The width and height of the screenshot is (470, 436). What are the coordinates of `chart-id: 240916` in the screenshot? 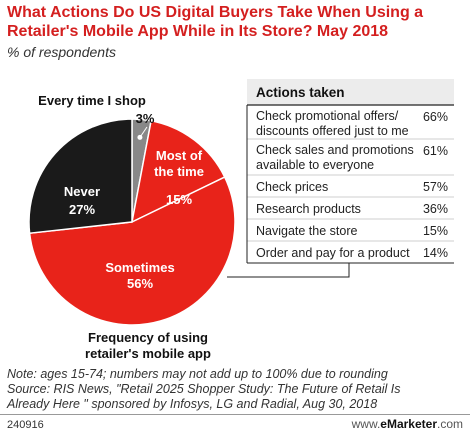 It's located at (25, 425).